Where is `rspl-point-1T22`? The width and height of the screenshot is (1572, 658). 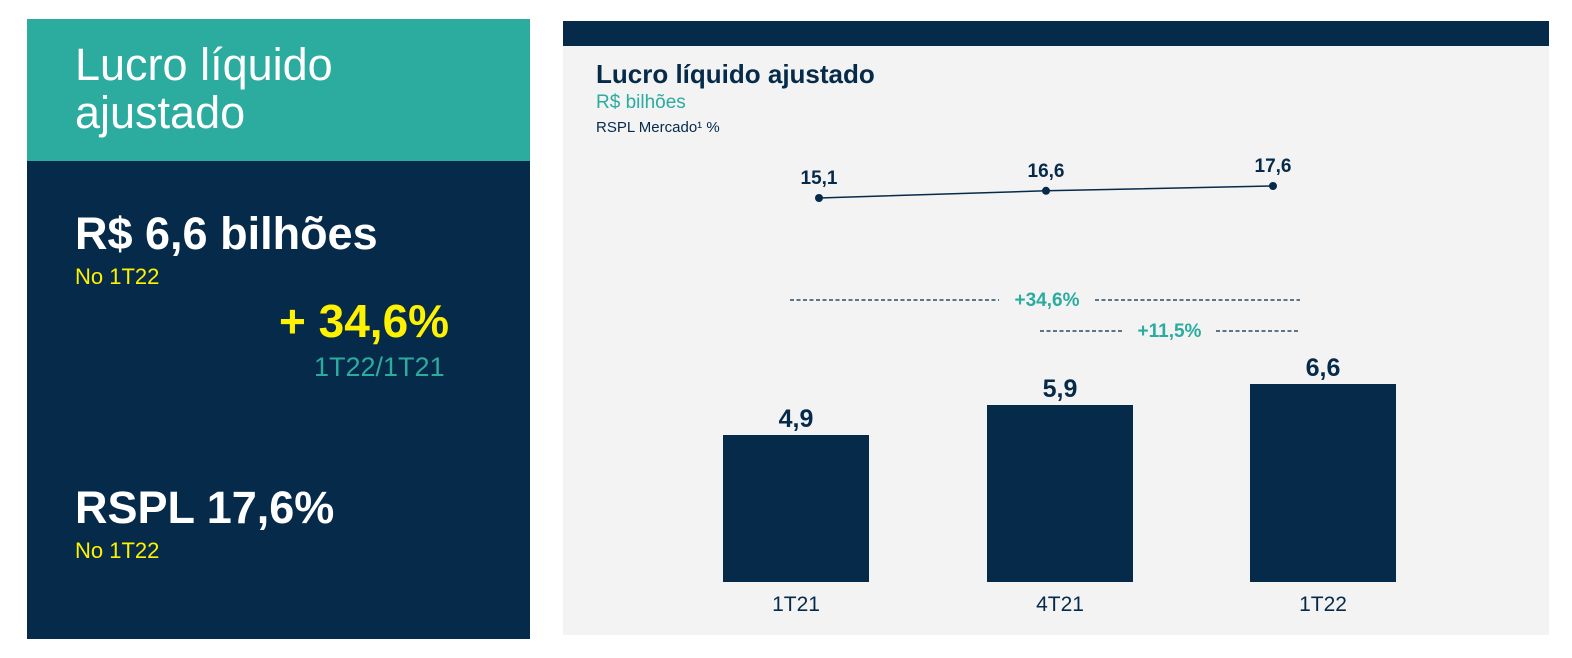 rspl-point-1T22 is located at coordinates (1273, 186).